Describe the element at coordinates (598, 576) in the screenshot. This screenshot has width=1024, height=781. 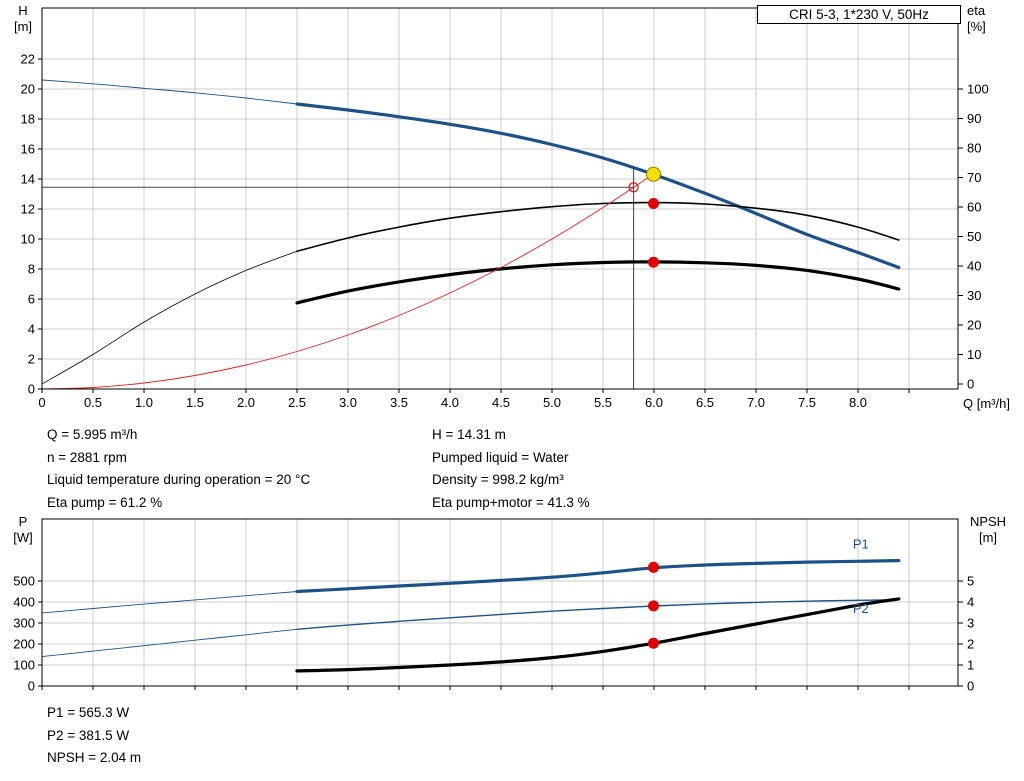
I see `p1-curve` at that location.